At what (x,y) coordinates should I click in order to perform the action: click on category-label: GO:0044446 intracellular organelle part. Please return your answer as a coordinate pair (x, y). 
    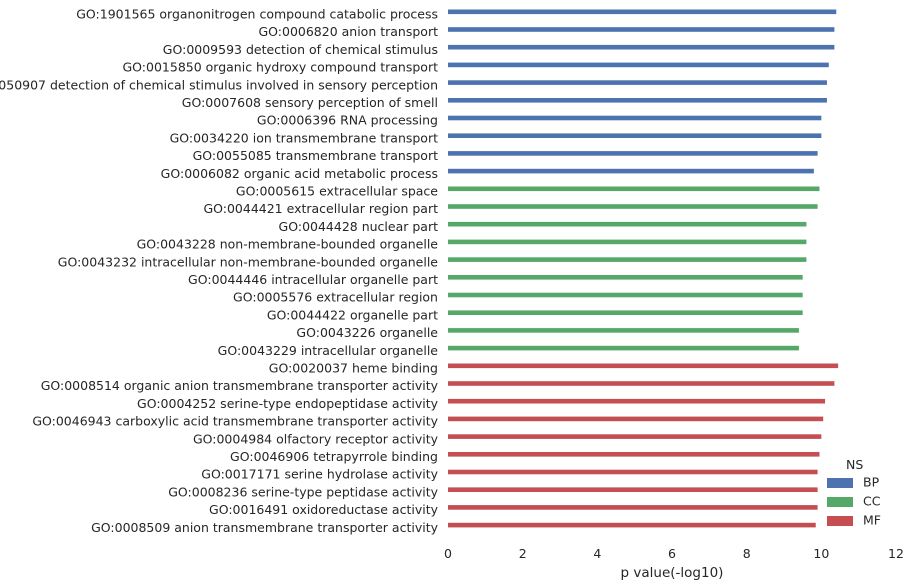
    Looking at the image, I should click on (313, 279).